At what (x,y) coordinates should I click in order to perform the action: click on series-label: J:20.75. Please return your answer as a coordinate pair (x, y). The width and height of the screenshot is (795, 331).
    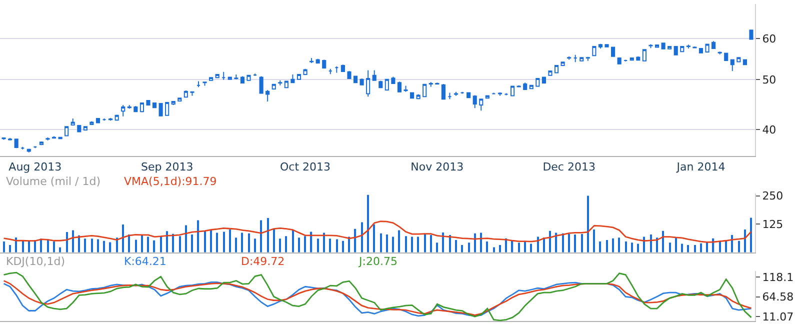
    Looking at the image, I should click on (378, 261).